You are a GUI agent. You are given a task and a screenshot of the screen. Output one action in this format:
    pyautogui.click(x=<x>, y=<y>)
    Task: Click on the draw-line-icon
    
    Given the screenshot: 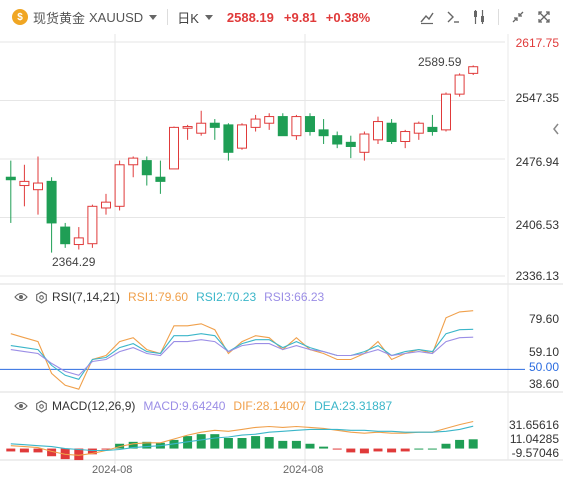 What is the action you would take?
    pyautogui.click(x=427, y=17)
    